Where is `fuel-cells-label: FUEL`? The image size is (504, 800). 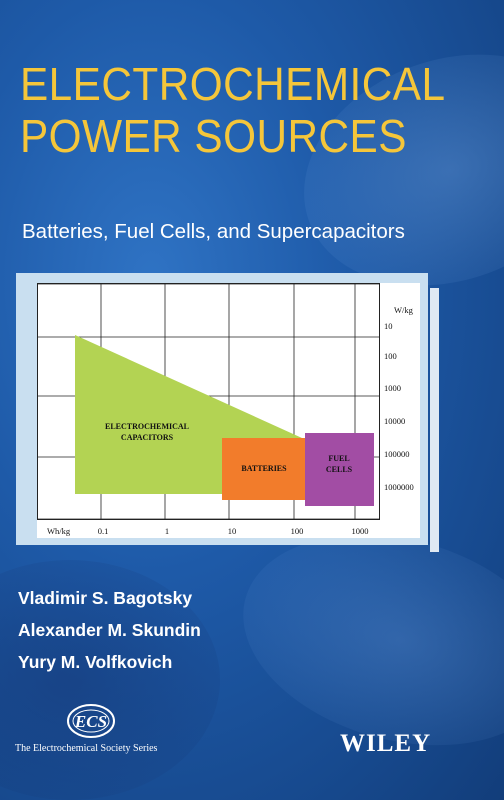 fuel-cells-label: FUEL is located at coordinates (338, 458).